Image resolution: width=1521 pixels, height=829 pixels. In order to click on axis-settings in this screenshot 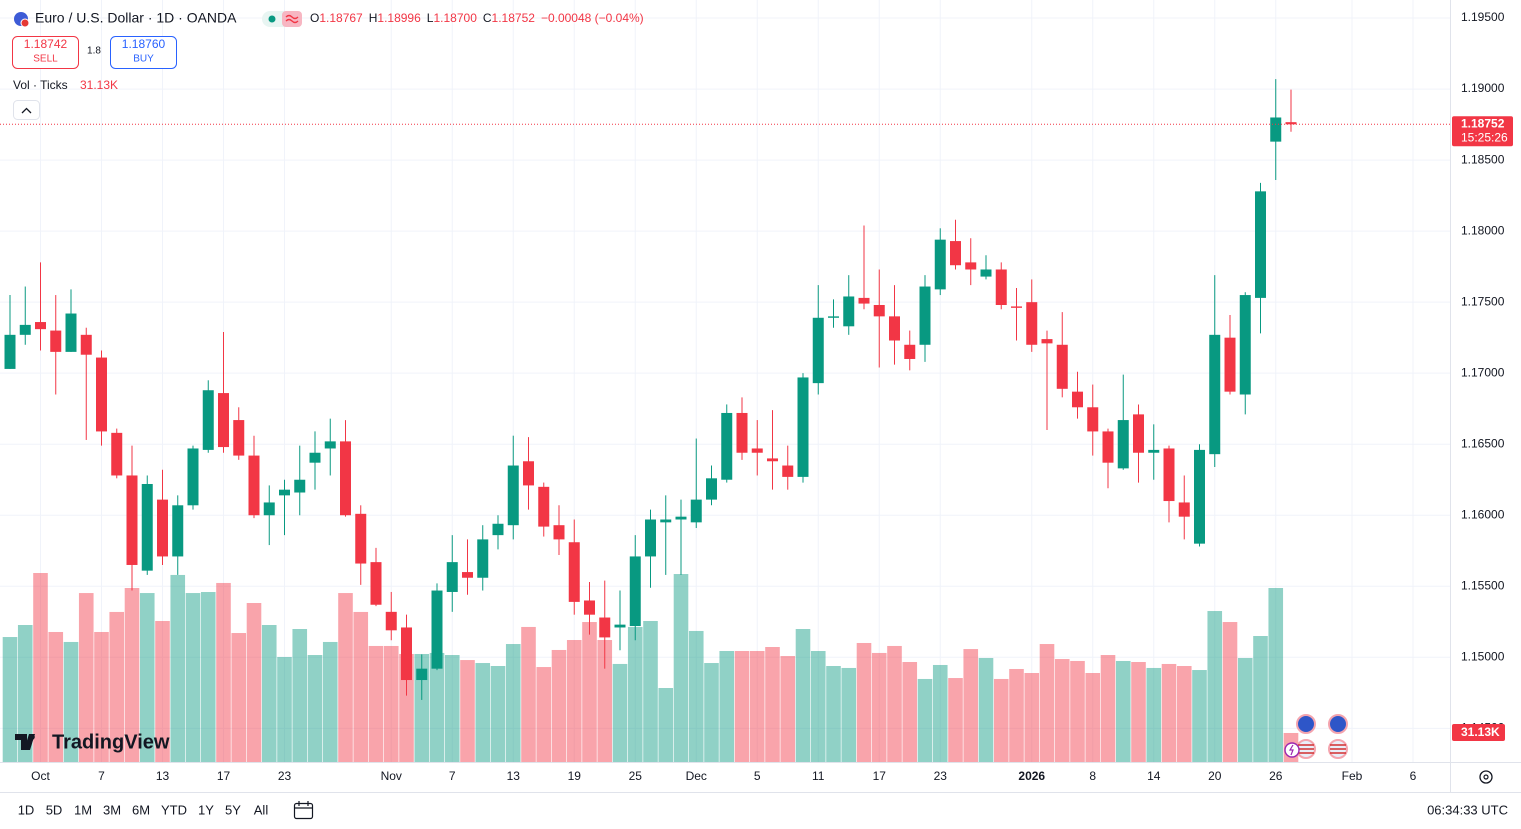, I will do `click(1486, 777)`.